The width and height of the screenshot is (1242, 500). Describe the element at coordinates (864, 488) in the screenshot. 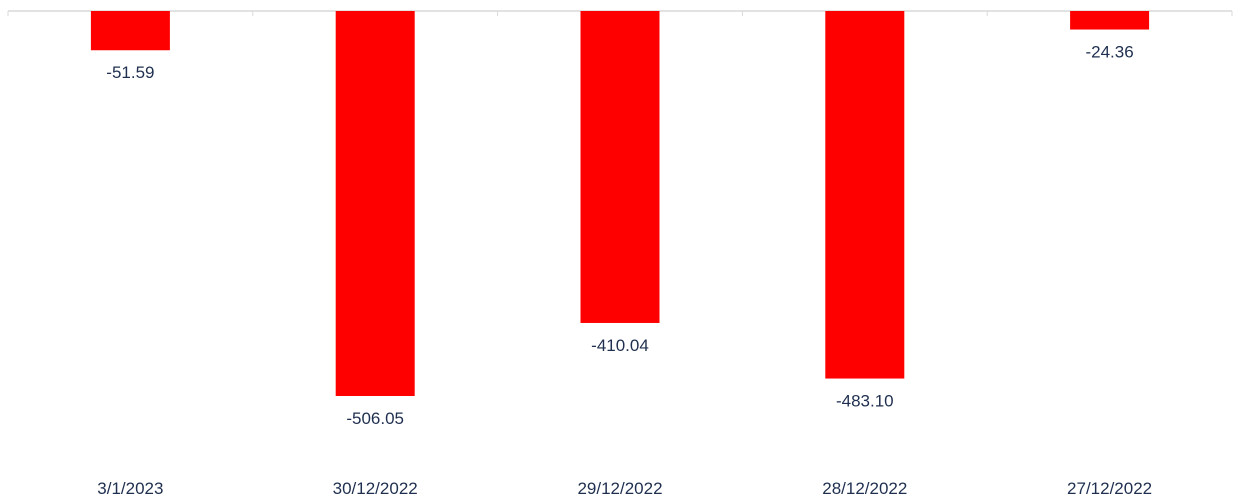

I see `category-label: 28/12/2022` at that location.